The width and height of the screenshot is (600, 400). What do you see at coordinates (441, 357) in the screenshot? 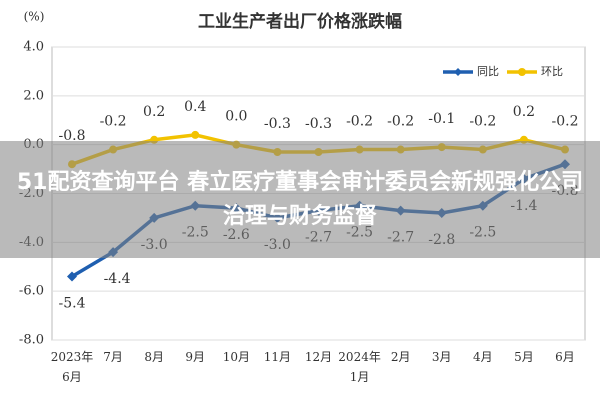
I see `x-tick-label: 3月` at bounding box center [441, 357].